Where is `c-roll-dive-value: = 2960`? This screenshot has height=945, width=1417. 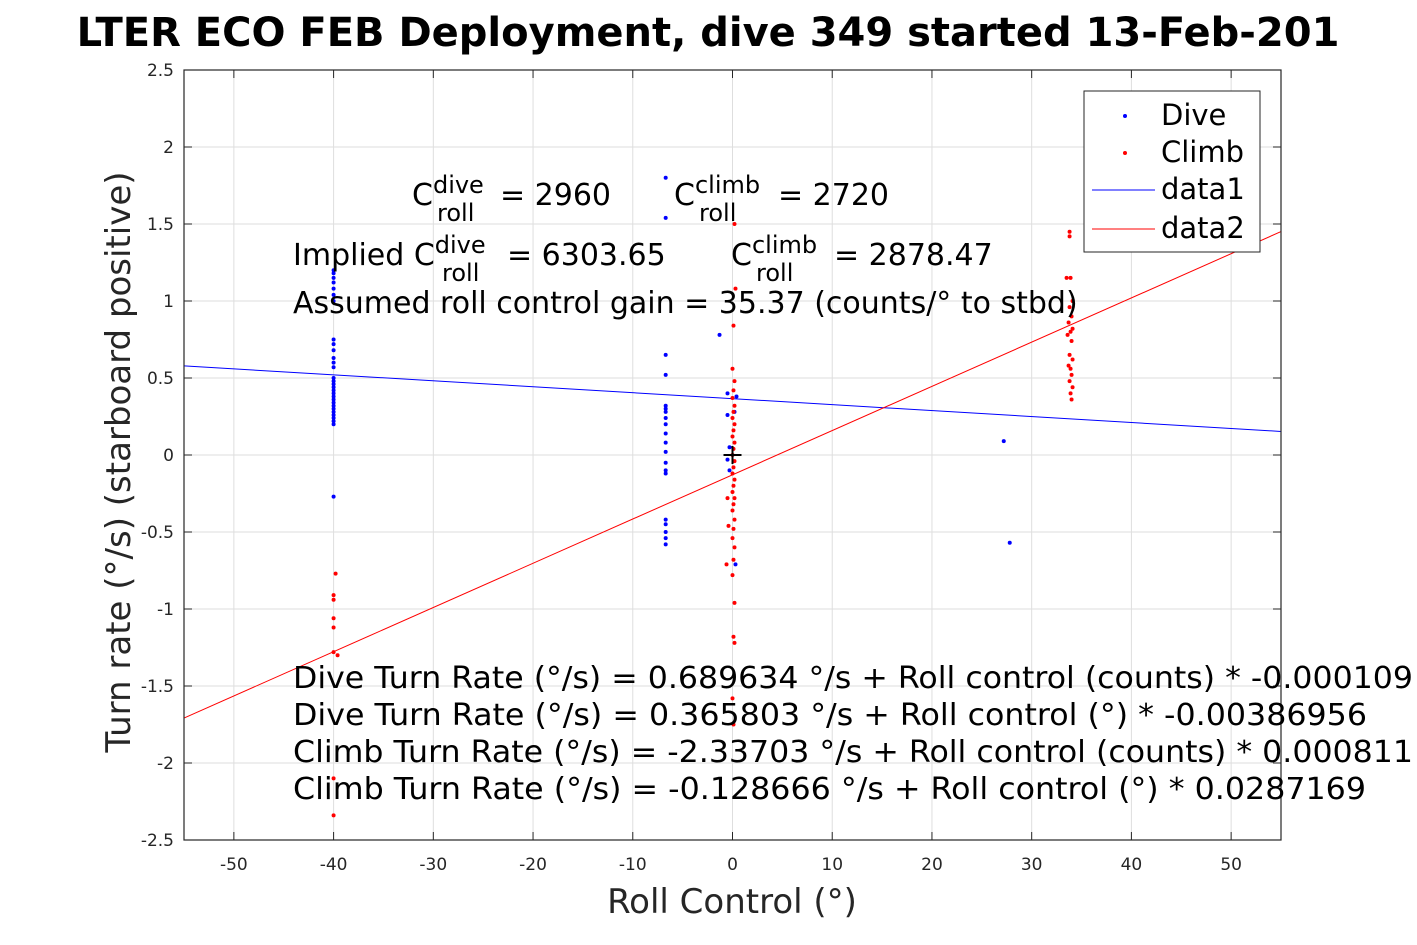
c-roll-dive-value: = 2960 is located at coordinates (555, 195).